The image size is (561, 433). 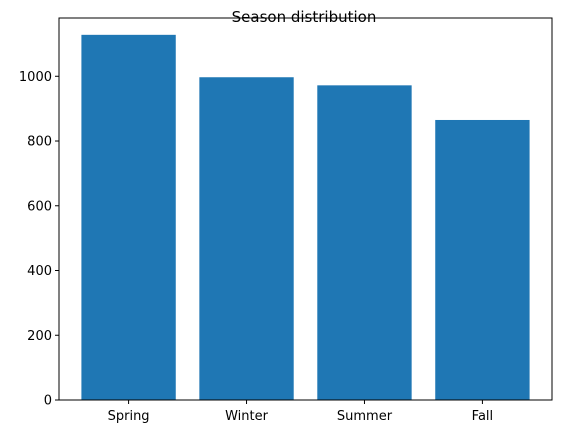 What do you see at coordinates (482, 259) in the screenshot?
I see `bar-fall` at bounding box center [482, 259].